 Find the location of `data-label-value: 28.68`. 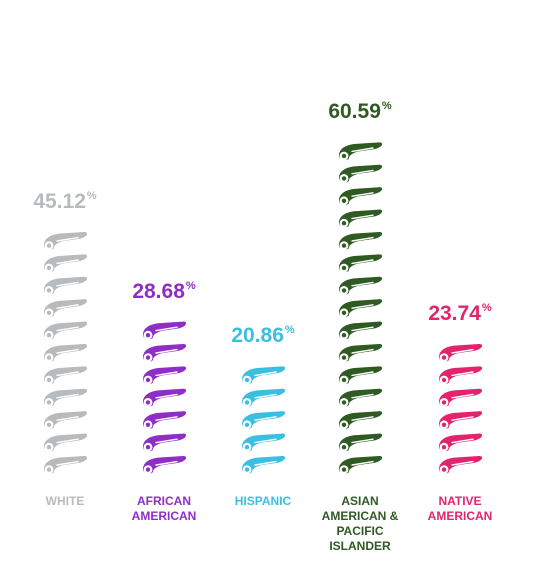

data-label-value: 28.68 is located at coordinates (158, 291).